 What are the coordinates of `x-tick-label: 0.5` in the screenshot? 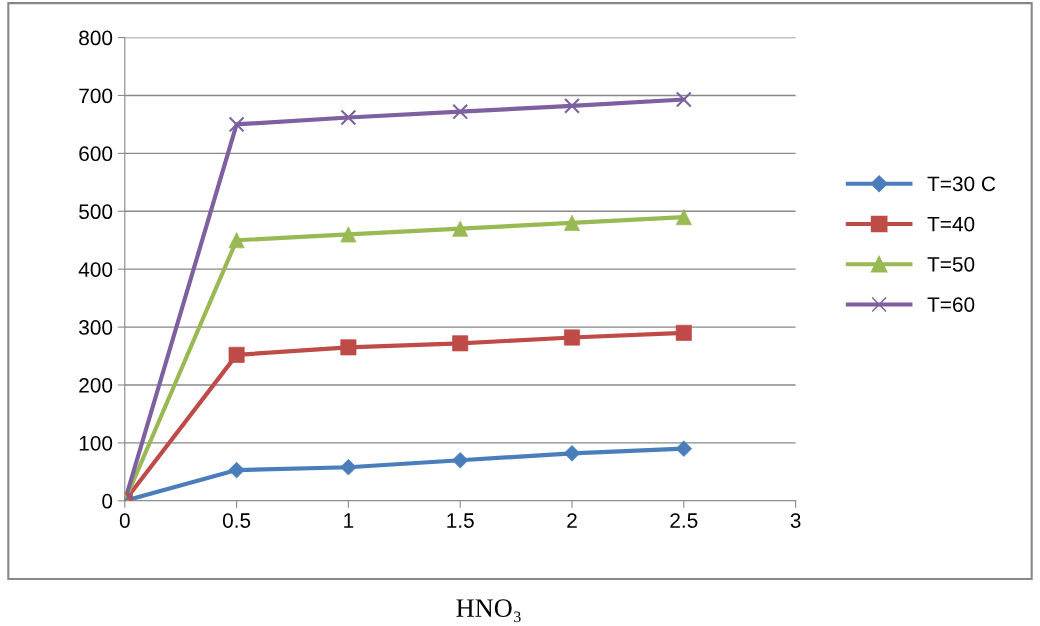 It's located at (236, 520).